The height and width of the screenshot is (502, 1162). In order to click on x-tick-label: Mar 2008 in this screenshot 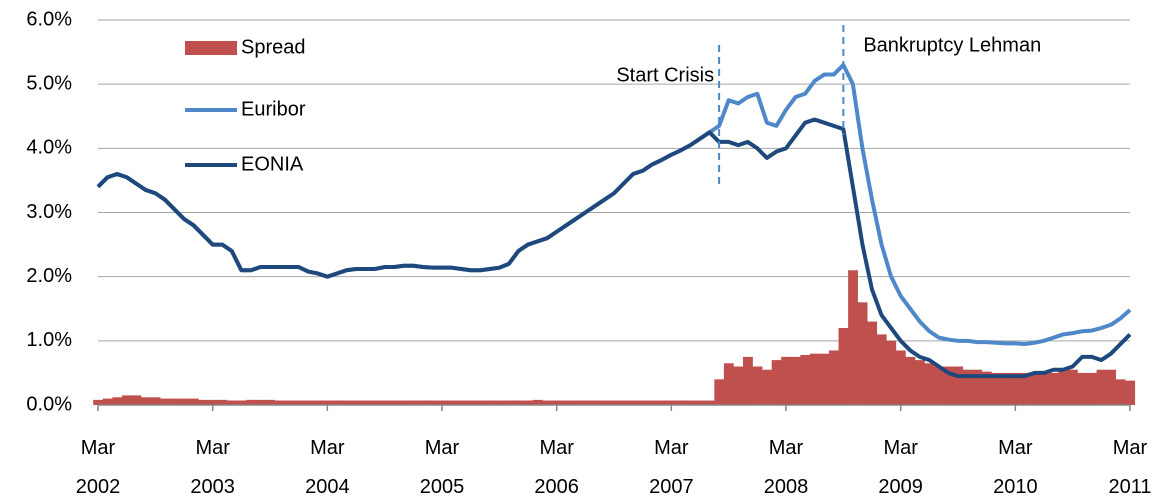, I will do `click(786, 467)`.